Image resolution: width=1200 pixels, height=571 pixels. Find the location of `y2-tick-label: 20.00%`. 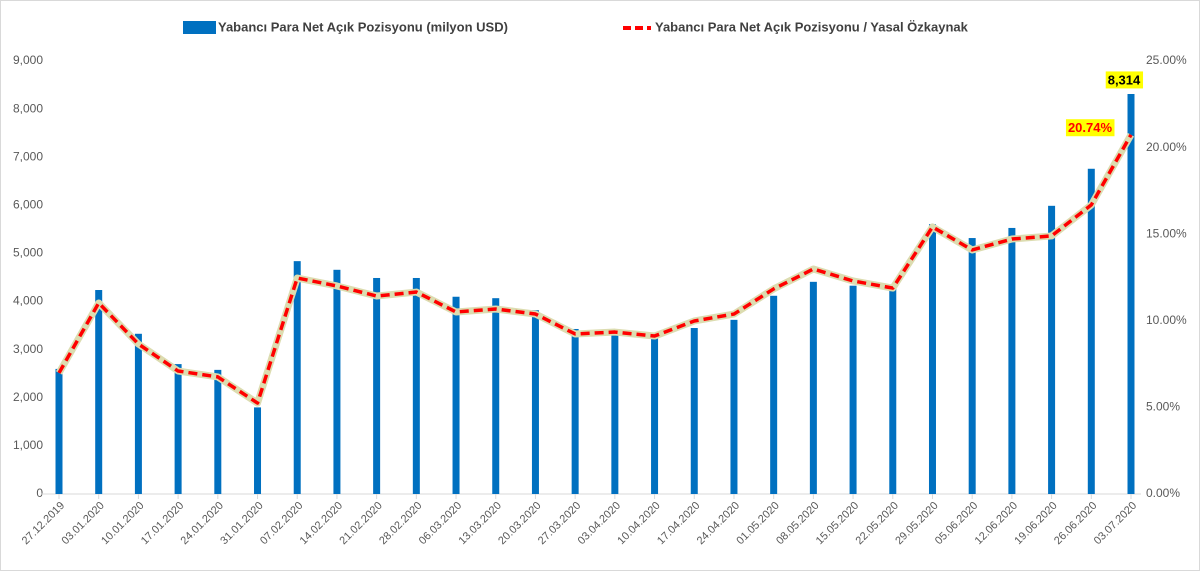

y2-tick-label: 20.00% is located at coordinates (1166, 147).